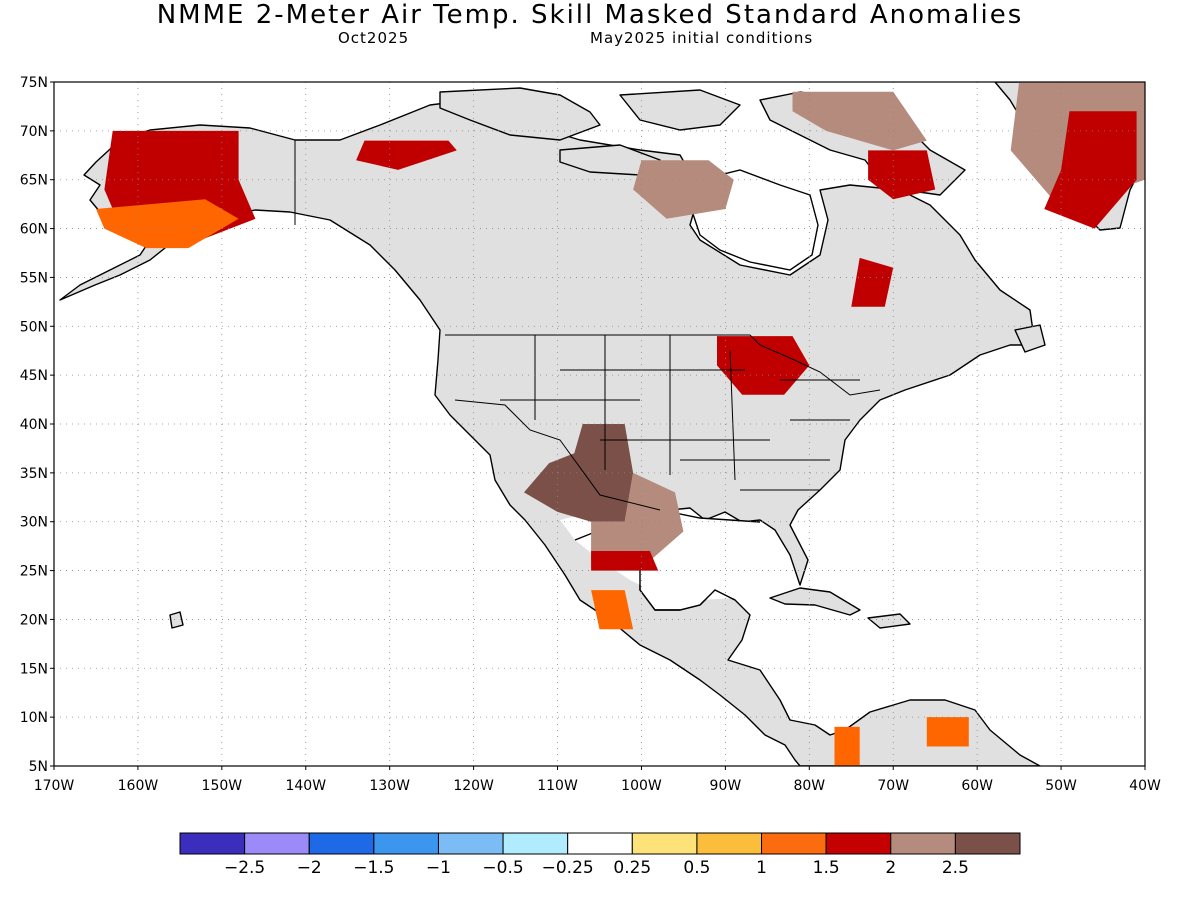 This screenshot has height=900, width=1200. What do you see at coordinates (389, 786) in the screenshot?
I see `lon-tick-label: 130W` at bounding box center [389, 786].